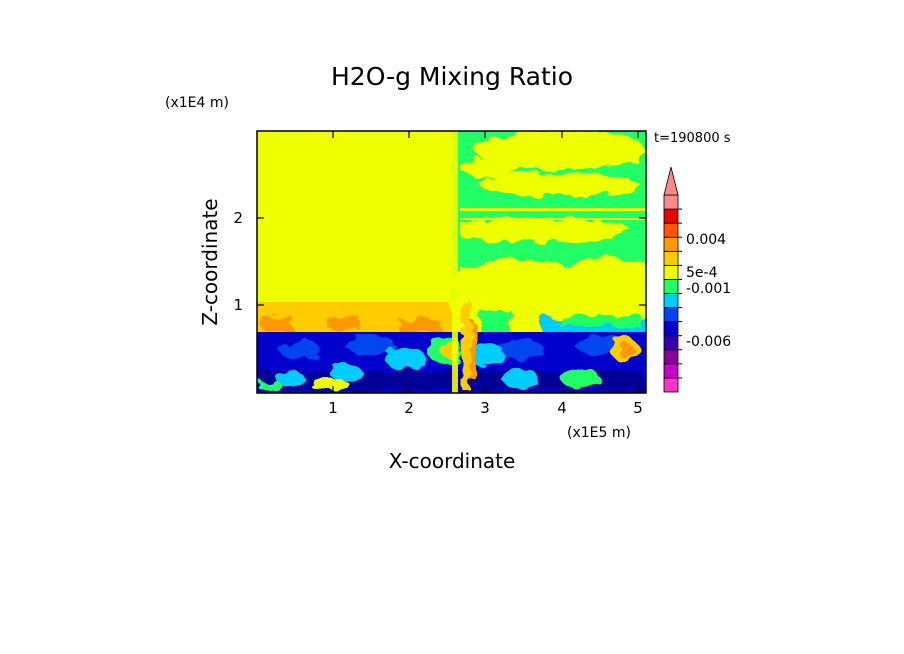  Describe the element at coordinates (706, 240) in the screenshot. I see `colorbar-label: 0.004` at that location.